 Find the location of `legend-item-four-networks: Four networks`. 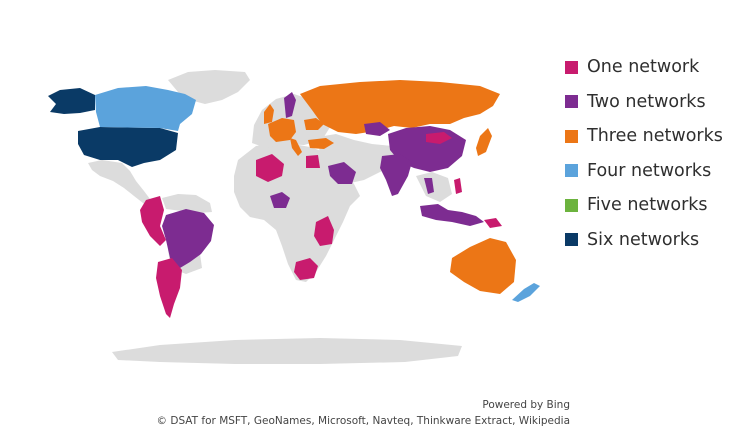

legend-item-four-networks: Four networks is located at coordinates (652, 171).